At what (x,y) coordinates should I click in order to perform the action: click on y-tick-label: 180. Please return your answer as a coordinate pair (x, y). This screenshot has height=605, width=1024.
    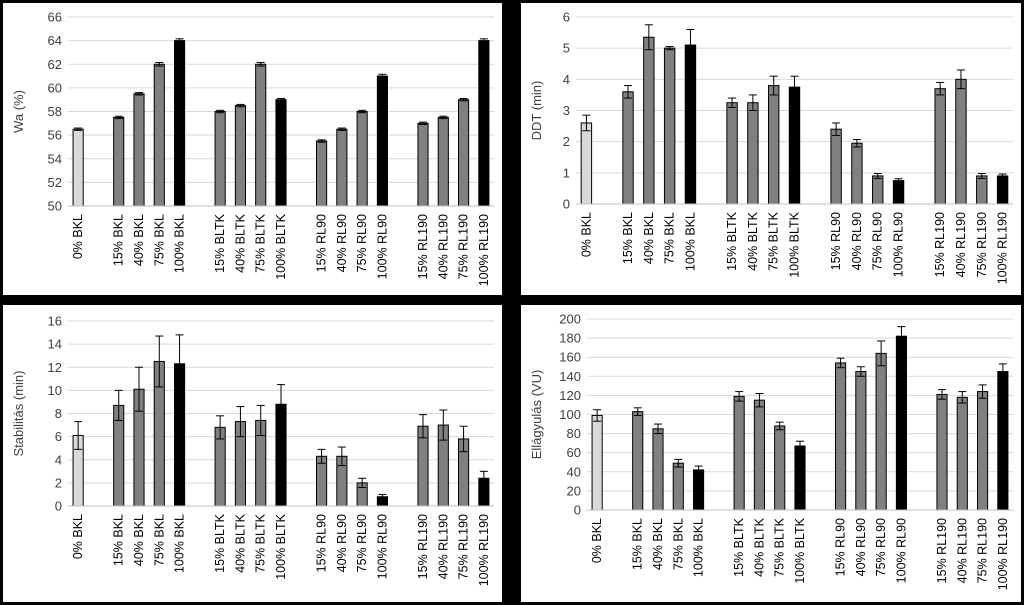
    Looking at the image, I should click on (570, 338).